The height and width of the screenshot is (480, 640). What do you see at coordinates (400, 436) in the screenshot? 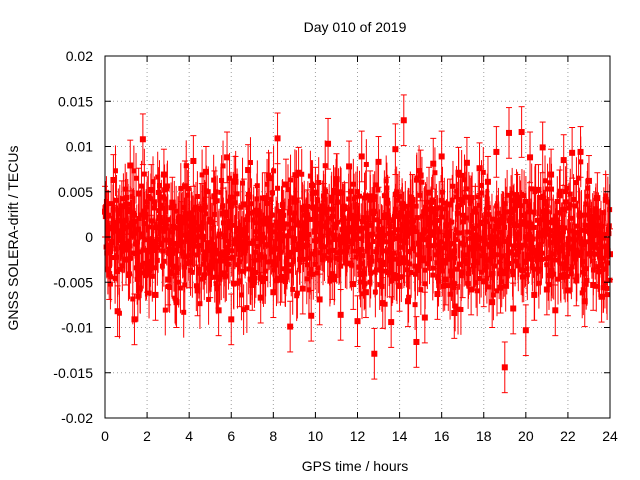
I see `x-tick-label: 14` at bounding box center [400, 436].